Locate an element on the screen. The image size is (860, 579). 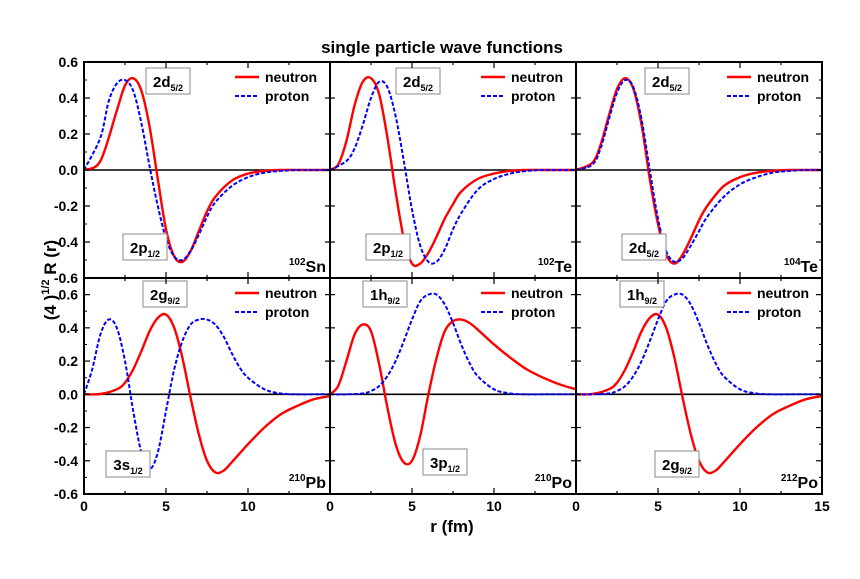
state-label: 3p1/2 is located at coordinates (445, 464).